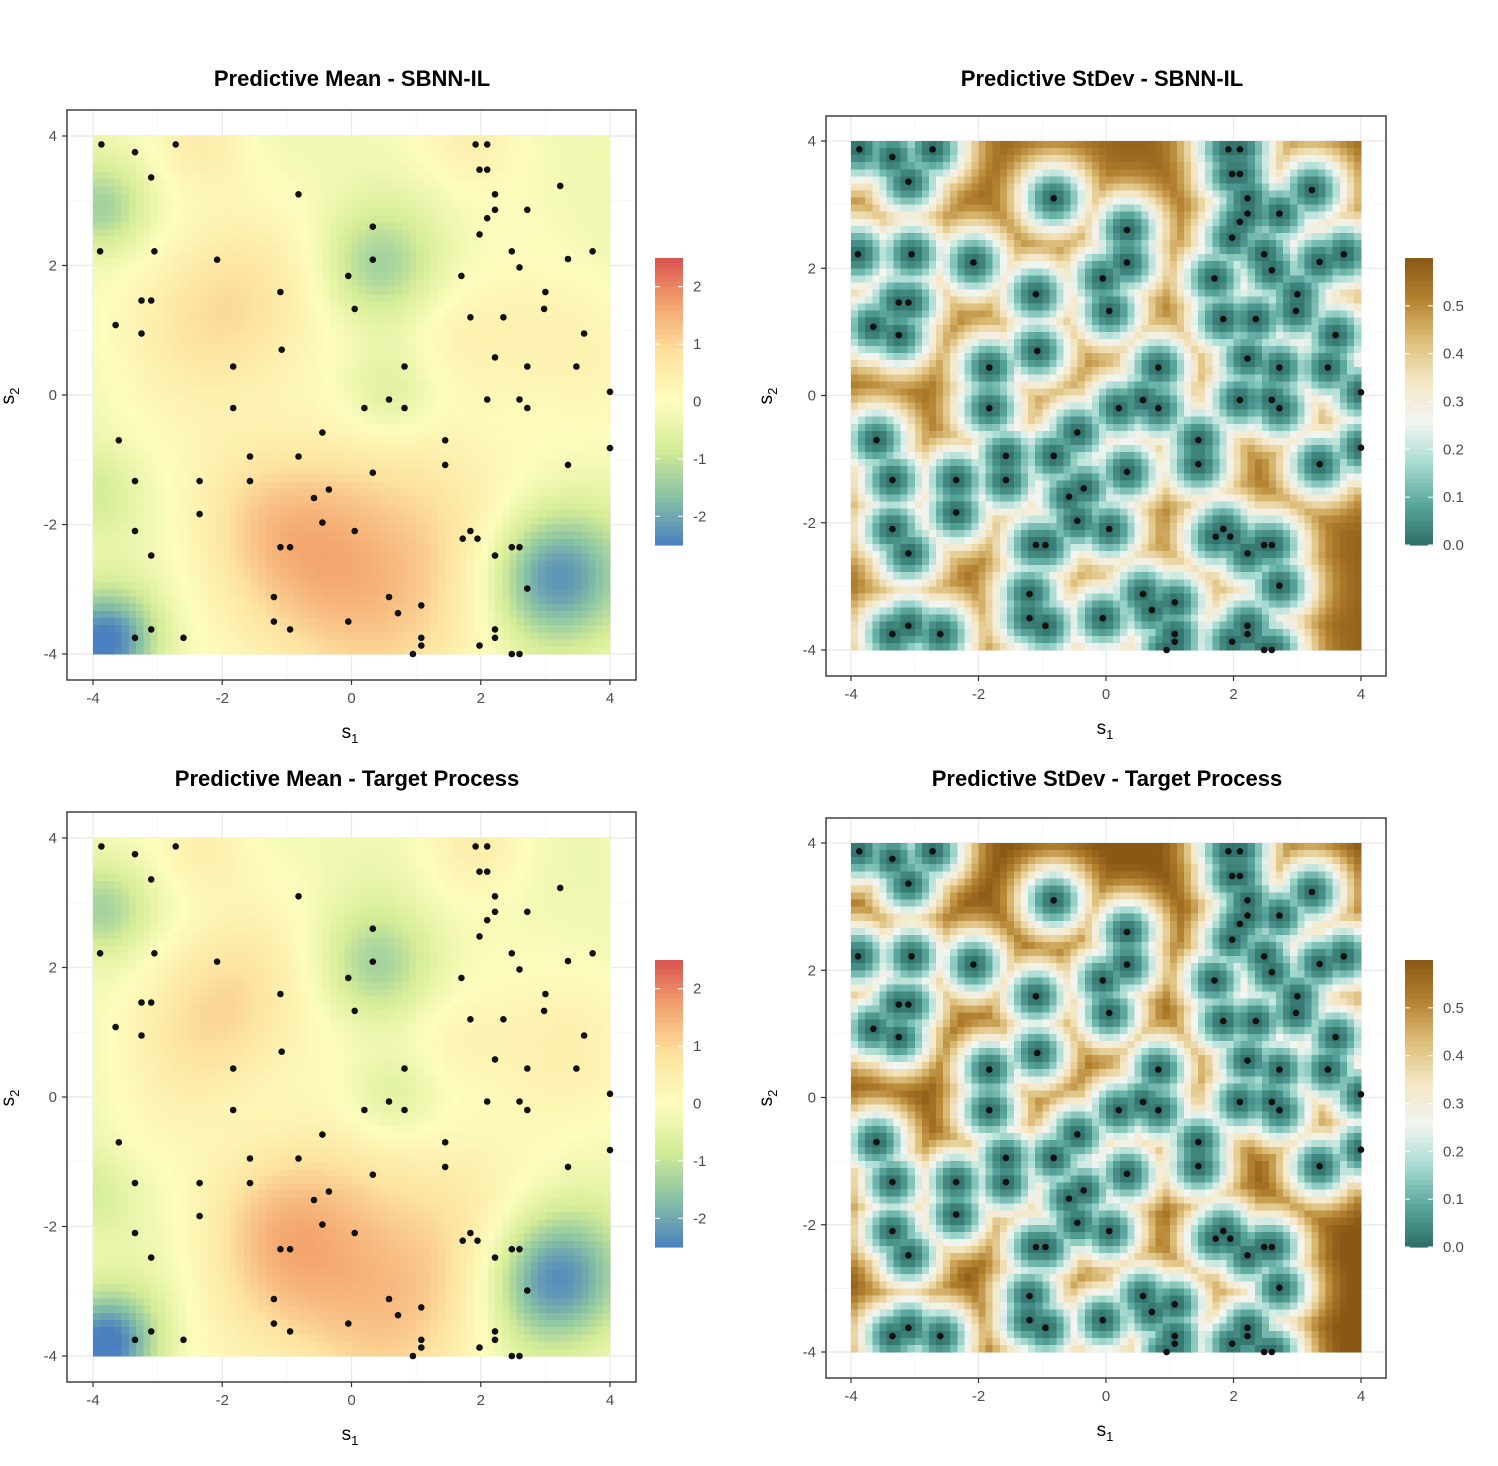 Image resolution: width=1498 pixels, height=1466 pixels. What do you see at coordinates (699, 1161) in the screenshot?
I see `colorbar-tick-label: -1` at bounding box center [699, 1161].